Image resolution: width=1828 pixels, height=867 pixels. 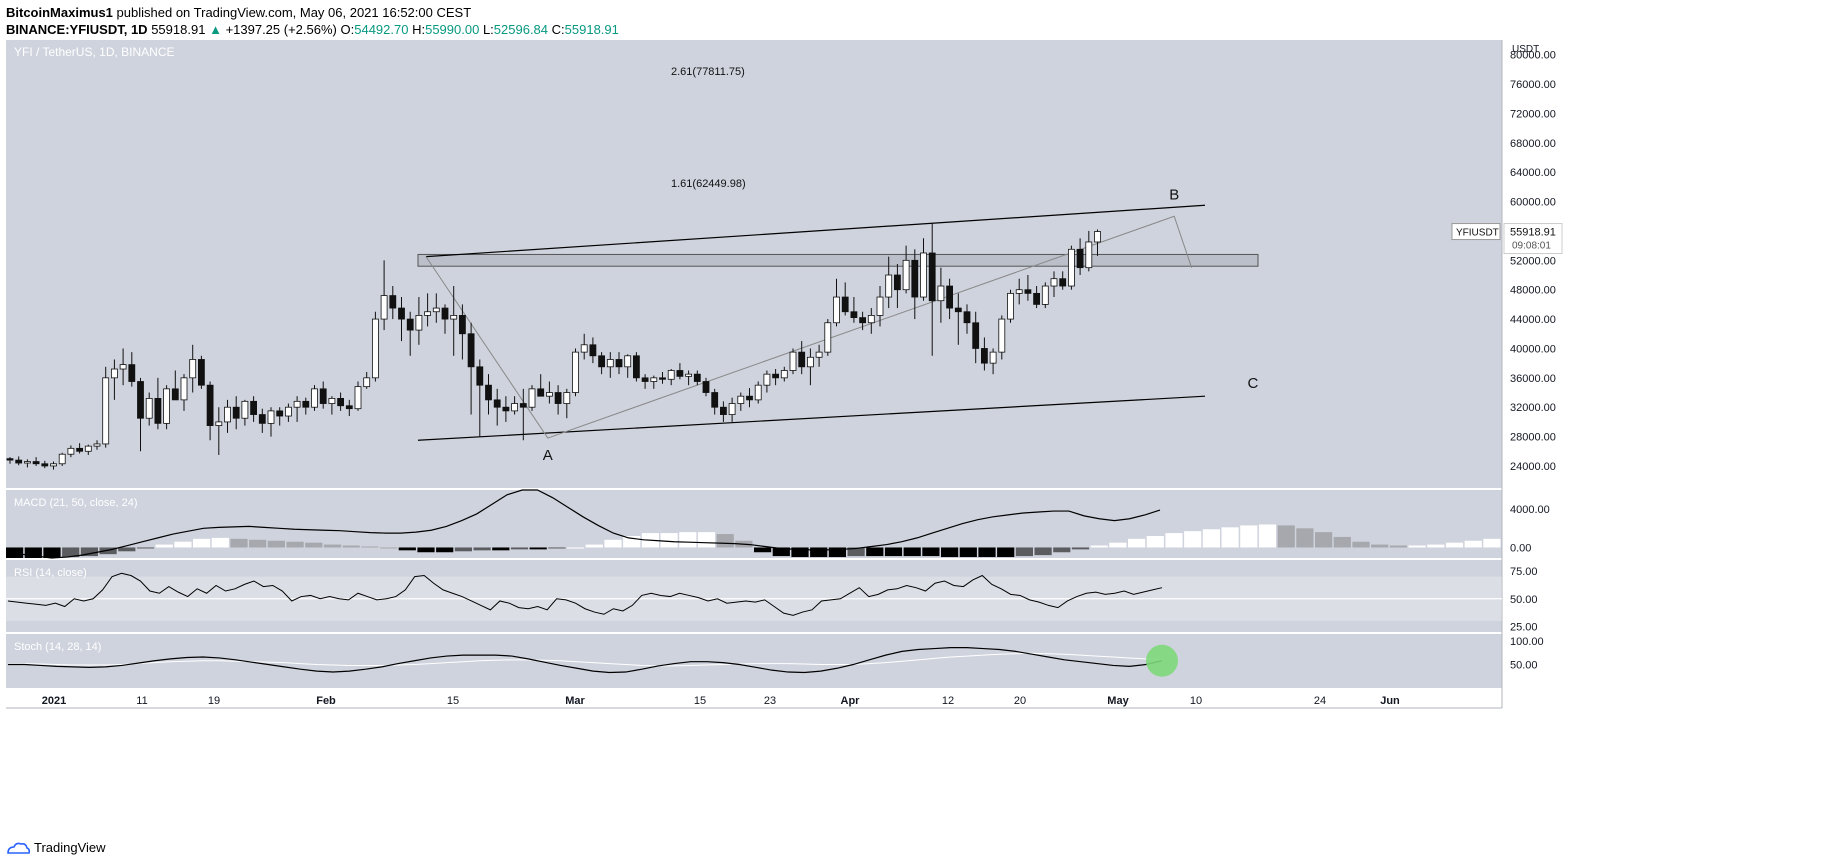 What do you see at coordinates (1533, 261) in the screenshot?
I see `y-tick-label: 52000.00` at bounding box center [1533, 261].